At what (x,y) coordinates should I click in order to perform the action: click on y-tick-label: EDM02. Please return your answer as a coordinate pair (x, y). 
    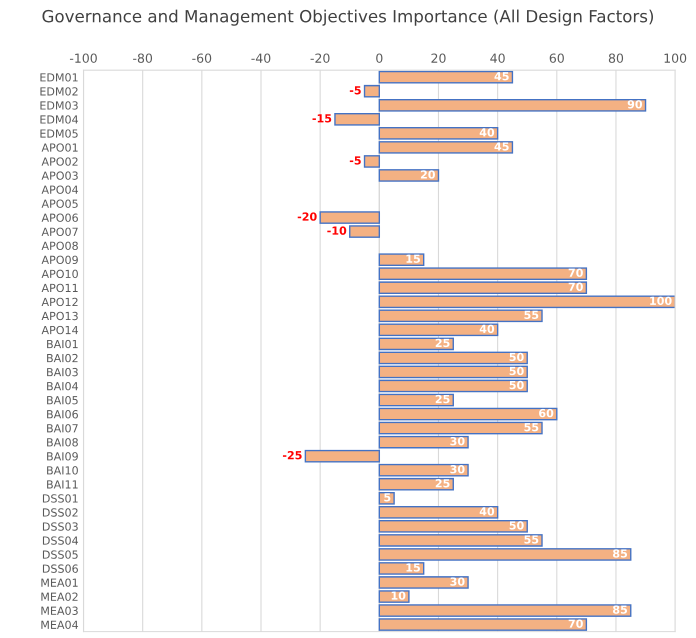
    Looking at the image, I should click on (59, 91).